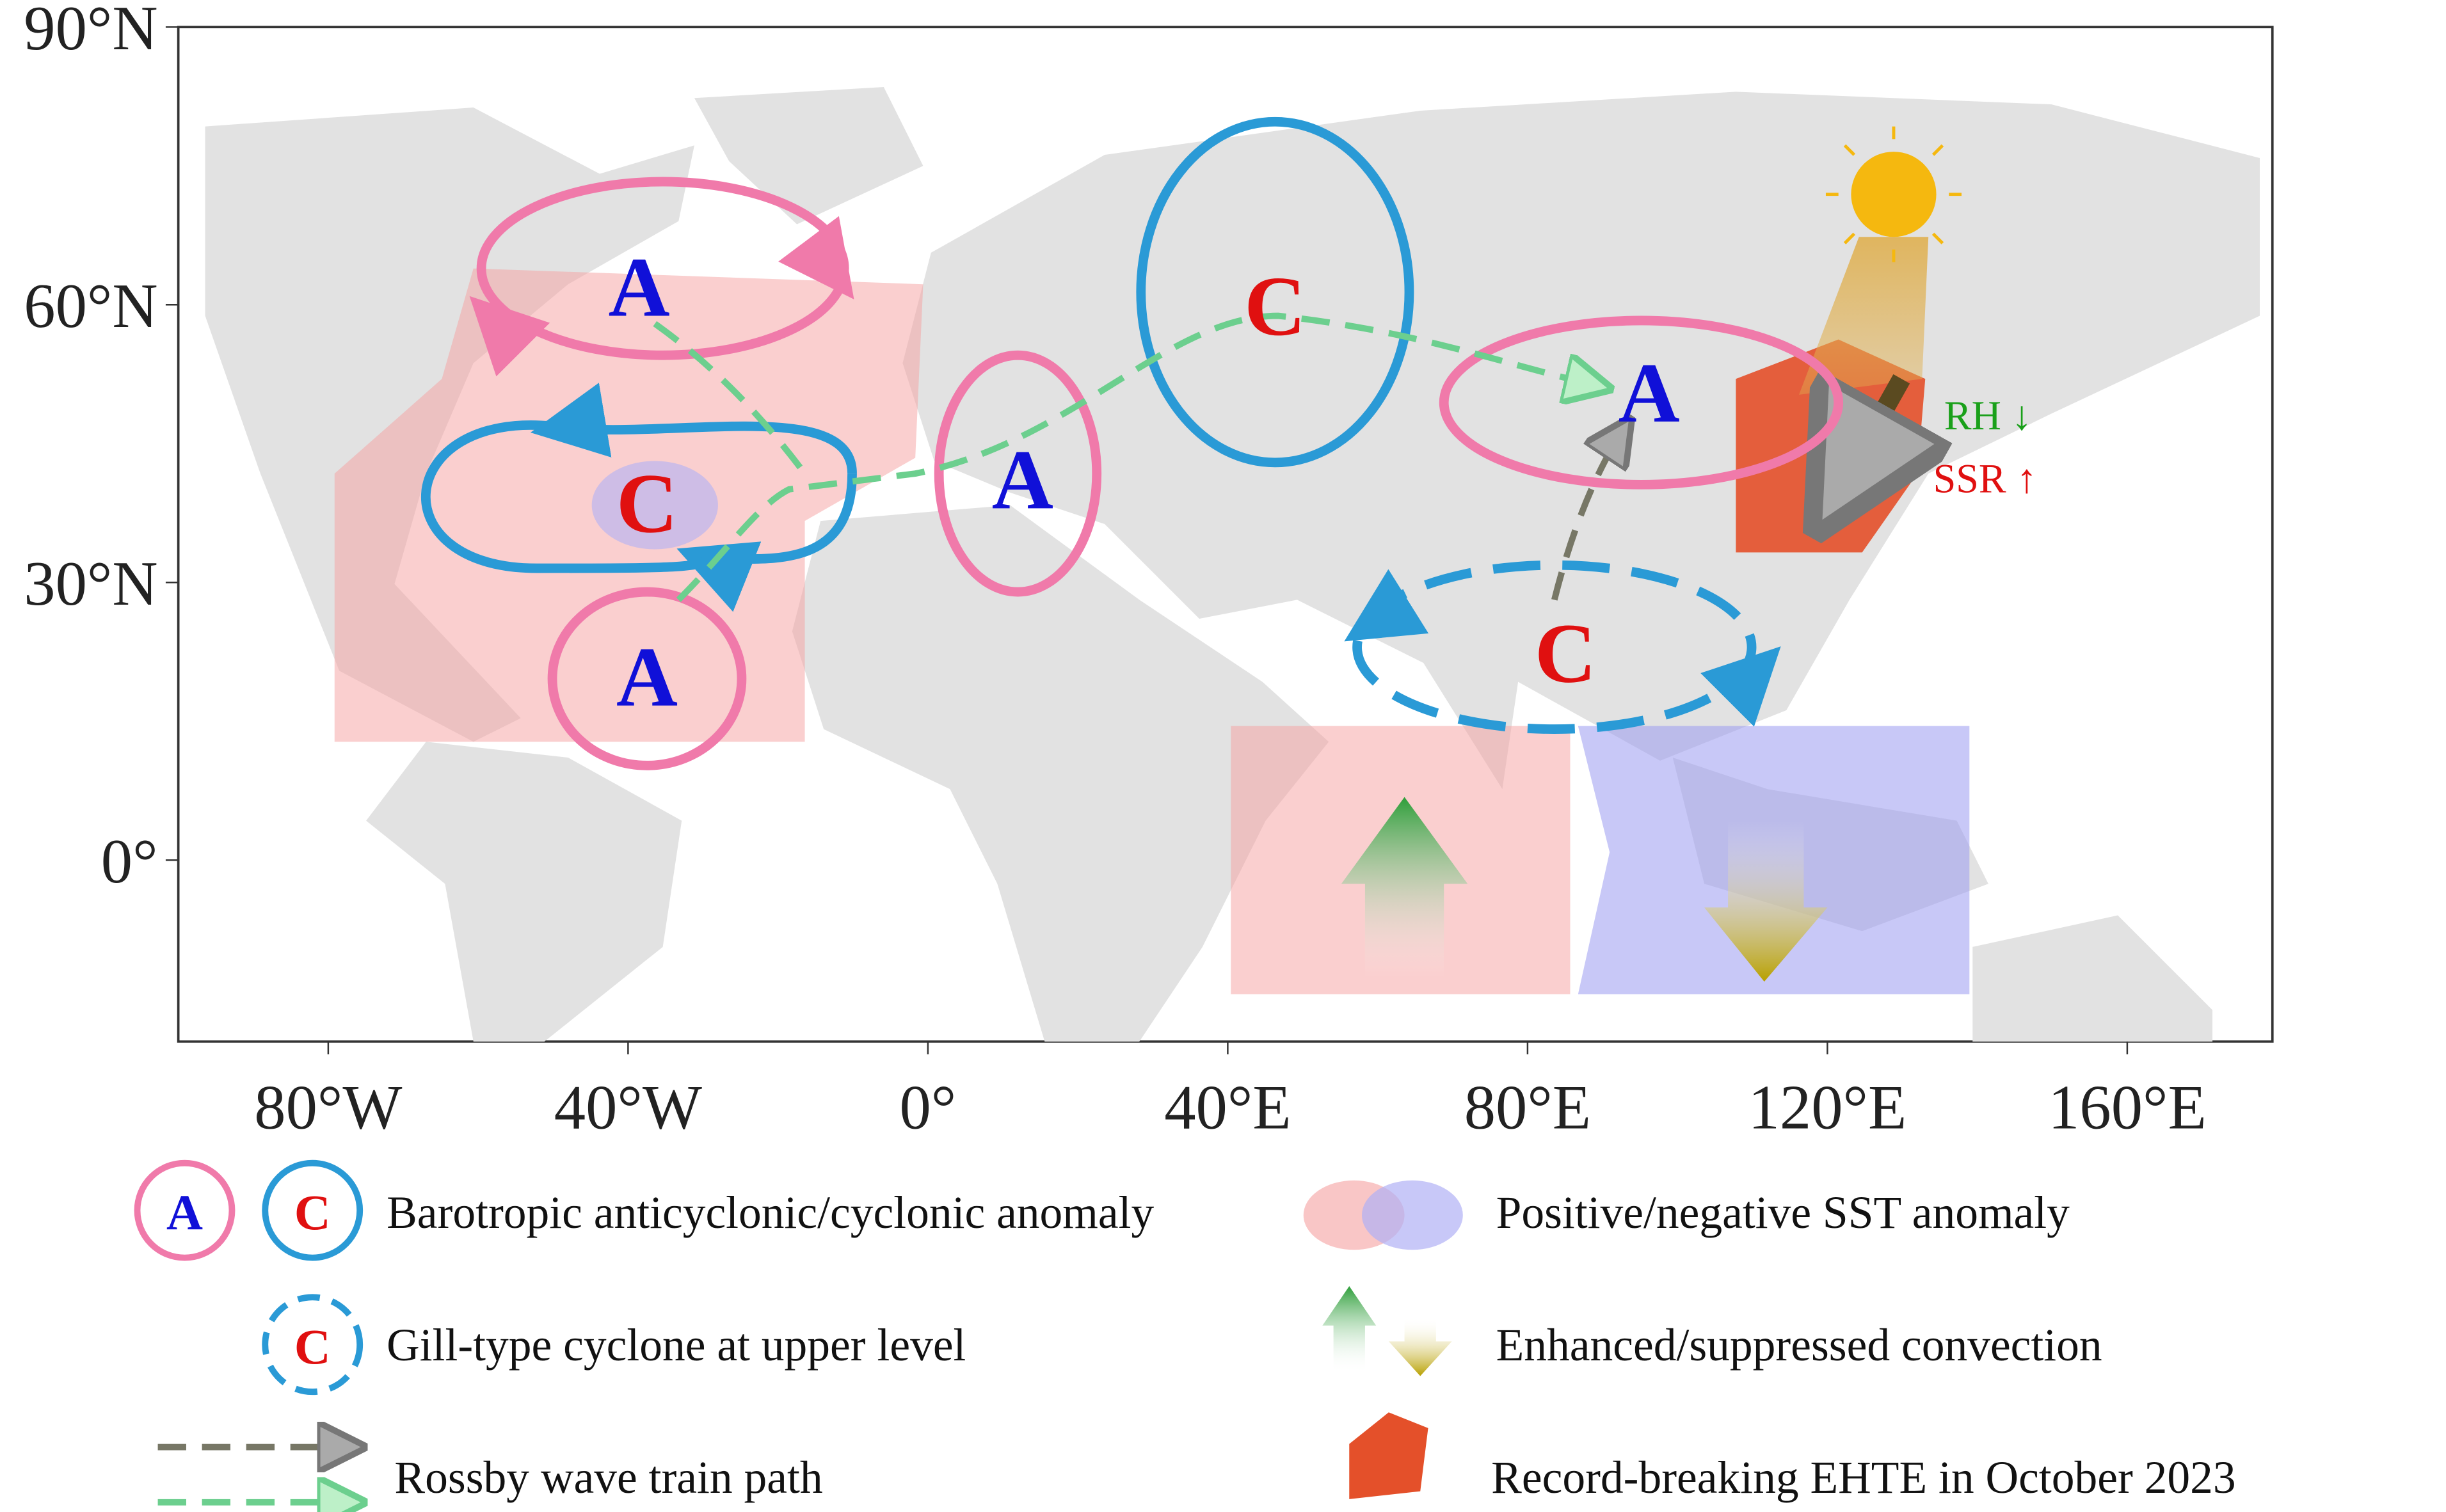 This screenshot has height=1512, width=2446. What do you see at coordinates (1527, 1107) in the screenshot?
I see `x-tick-label: 80°E` at bounding box center [1527, 1107].